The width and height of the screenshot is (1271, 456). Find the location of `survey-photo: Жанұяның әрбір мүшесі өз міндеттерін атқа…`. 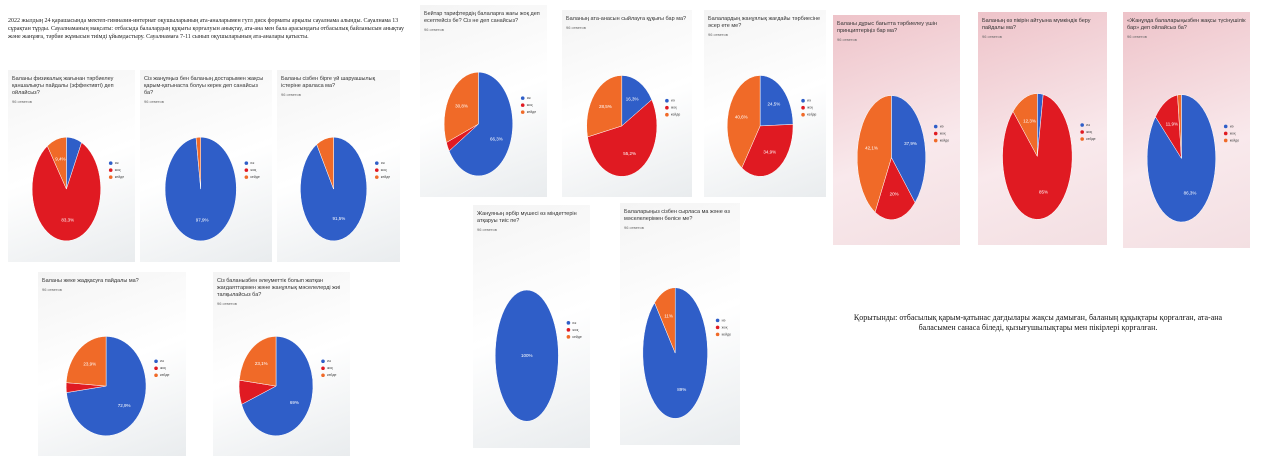

survey-photo: Жанұяның әрбір мүшесі өз міндеттерін атқа… is located at coordinates (531, 326).